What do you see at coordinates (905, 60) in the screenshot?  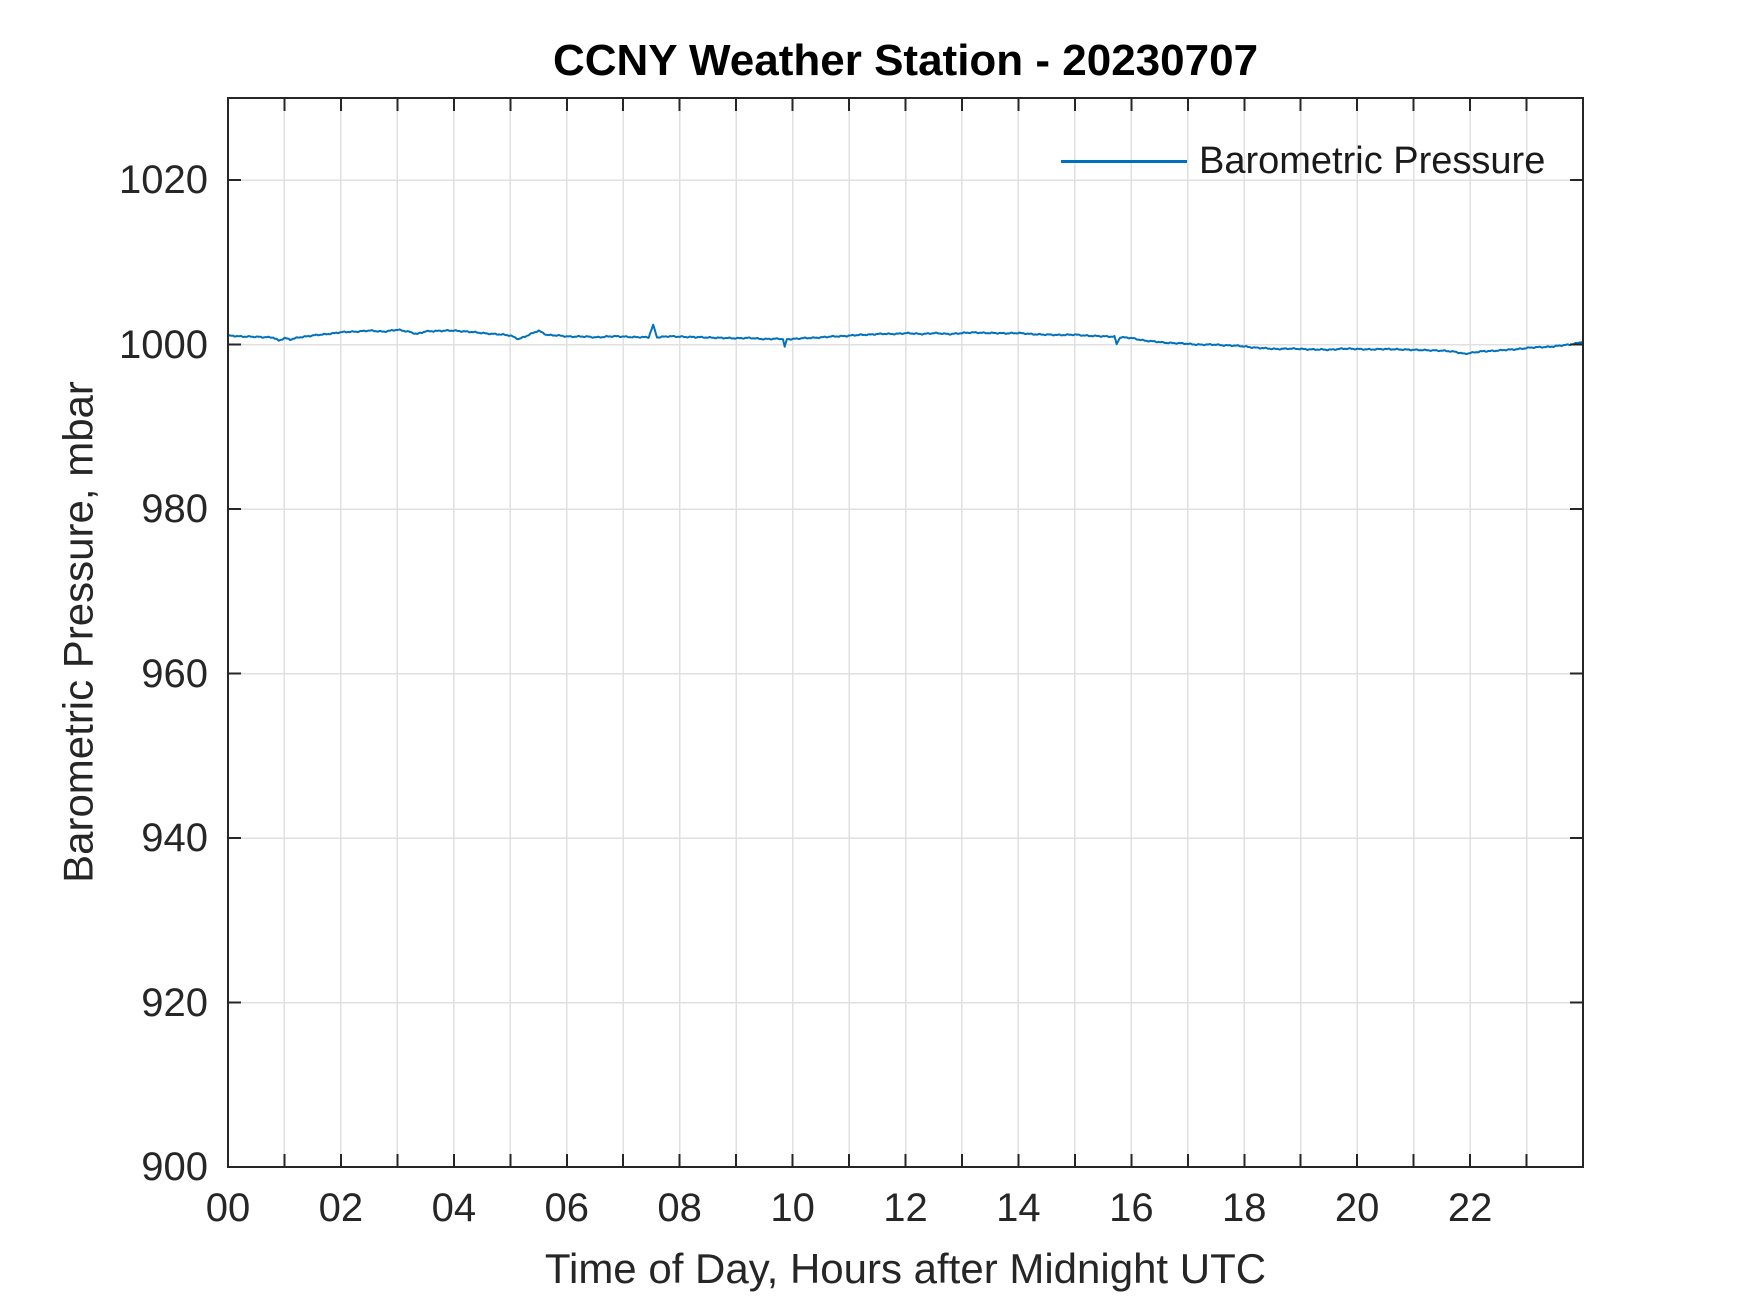 I see `chart-title: CCNY Weather Station - 20230707` at bounding box center [905, 60].